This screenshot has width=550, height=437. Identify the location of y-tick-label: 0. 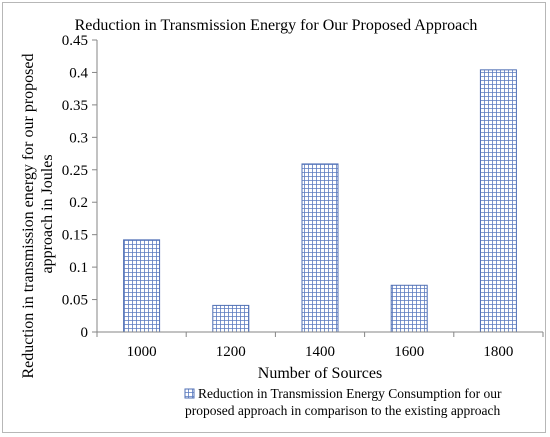
(85, 333).